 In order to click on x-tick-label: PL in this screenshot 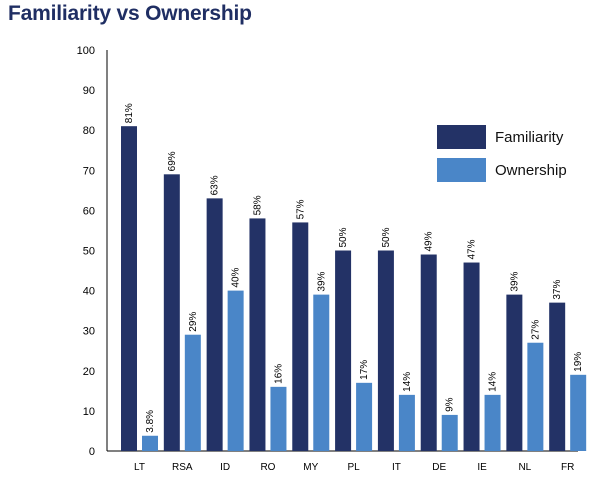, I will do `click(353, 467)`.